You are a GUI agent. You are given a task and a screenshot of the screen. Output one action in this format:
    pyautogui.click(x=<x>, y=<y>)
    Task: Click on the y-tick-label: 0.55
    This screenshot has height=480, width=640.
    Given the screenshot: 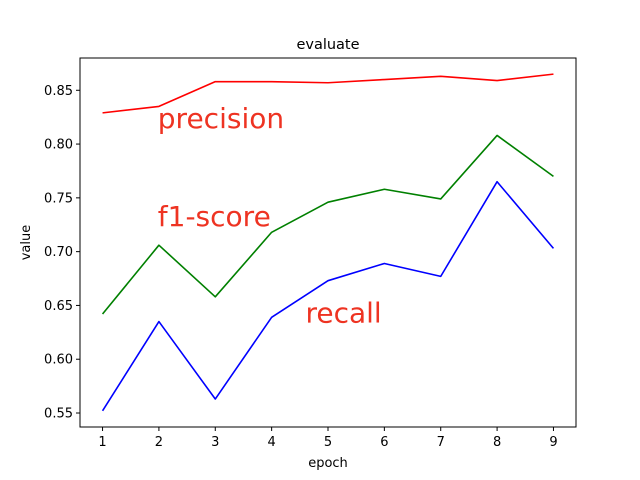 What is the action you would take?
    pyautogui.click(x=58, y=414)
    